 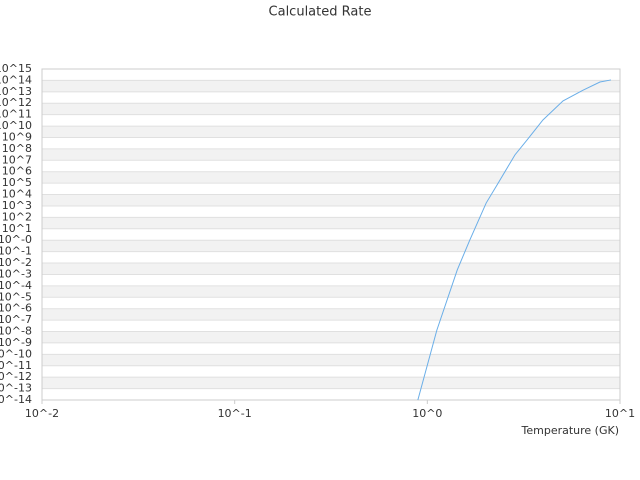 I want to click on y-tick-label: 10^15, so click(x=16, y=68).